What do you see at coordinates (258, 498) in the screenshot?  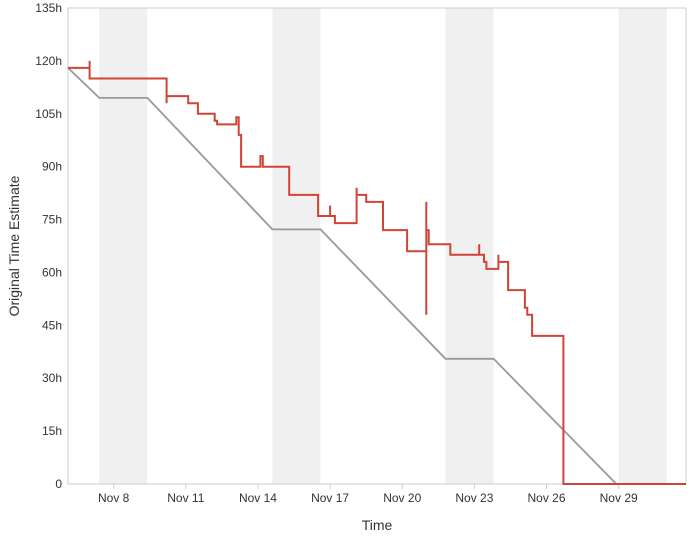 I see `x-tick-label: Nov 14` at bounding box center [258, 498].